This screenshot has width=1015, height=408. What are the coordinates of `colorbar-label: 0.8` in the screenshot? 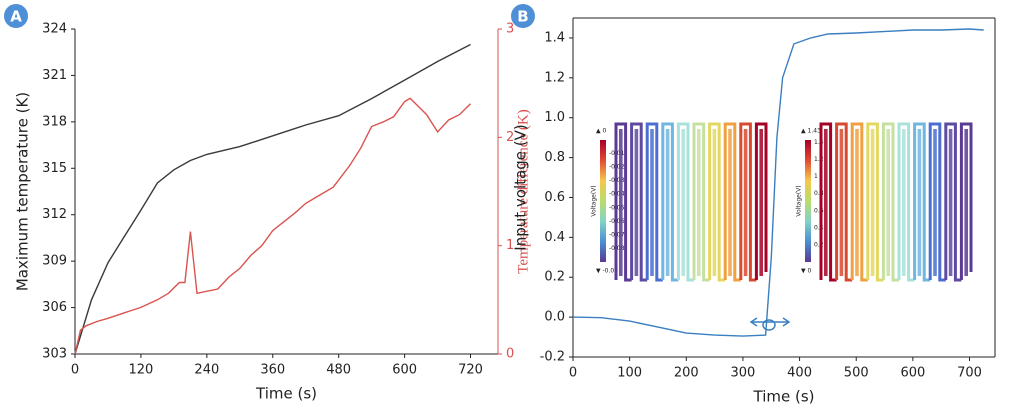 It's located at (819, 193).